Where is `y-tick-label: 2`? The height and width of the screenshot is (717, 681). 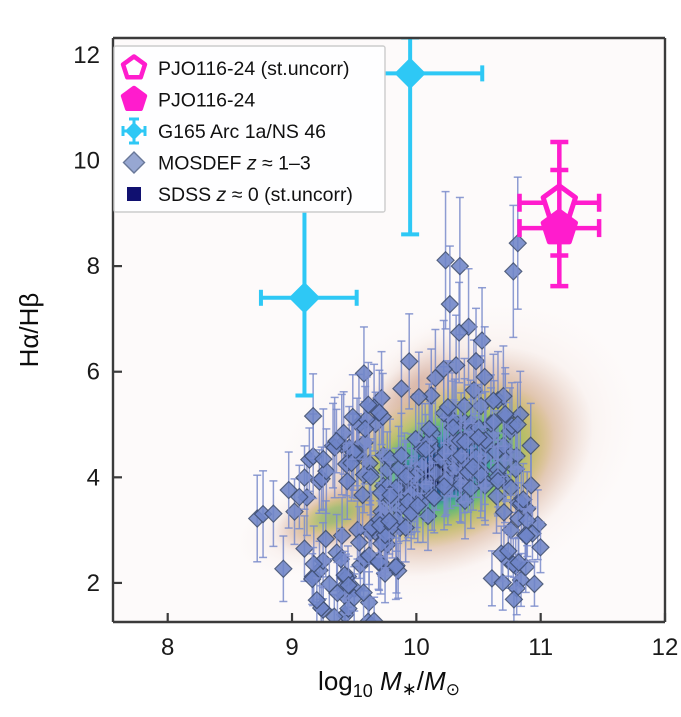
y-tick-label: 2 is located at coordinates (93, 583).